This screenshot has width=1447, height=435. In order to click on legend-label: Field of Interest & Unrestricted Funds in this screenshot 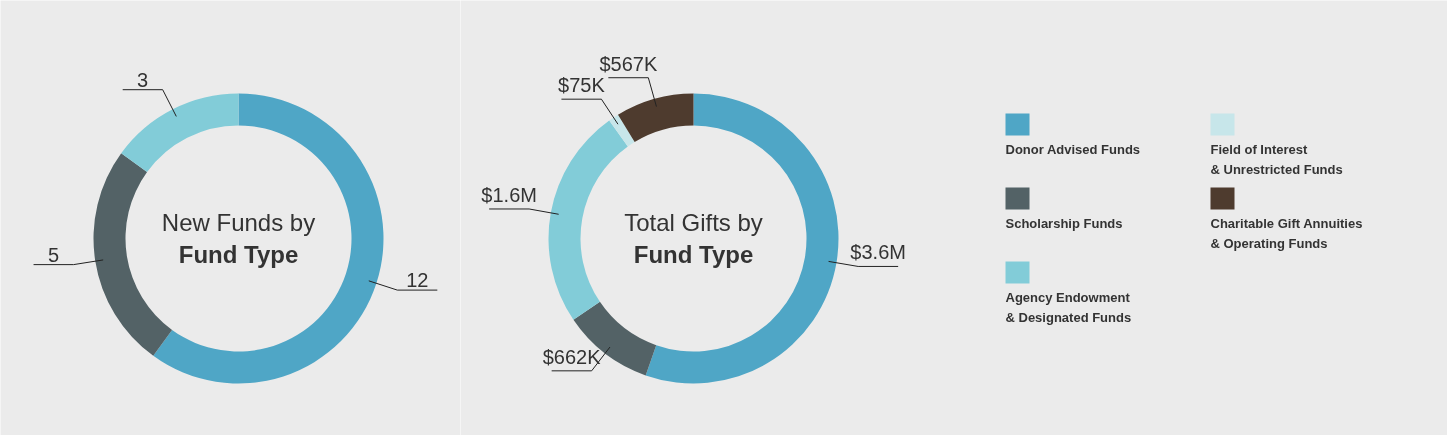, I will do `click(1276, 159)`.